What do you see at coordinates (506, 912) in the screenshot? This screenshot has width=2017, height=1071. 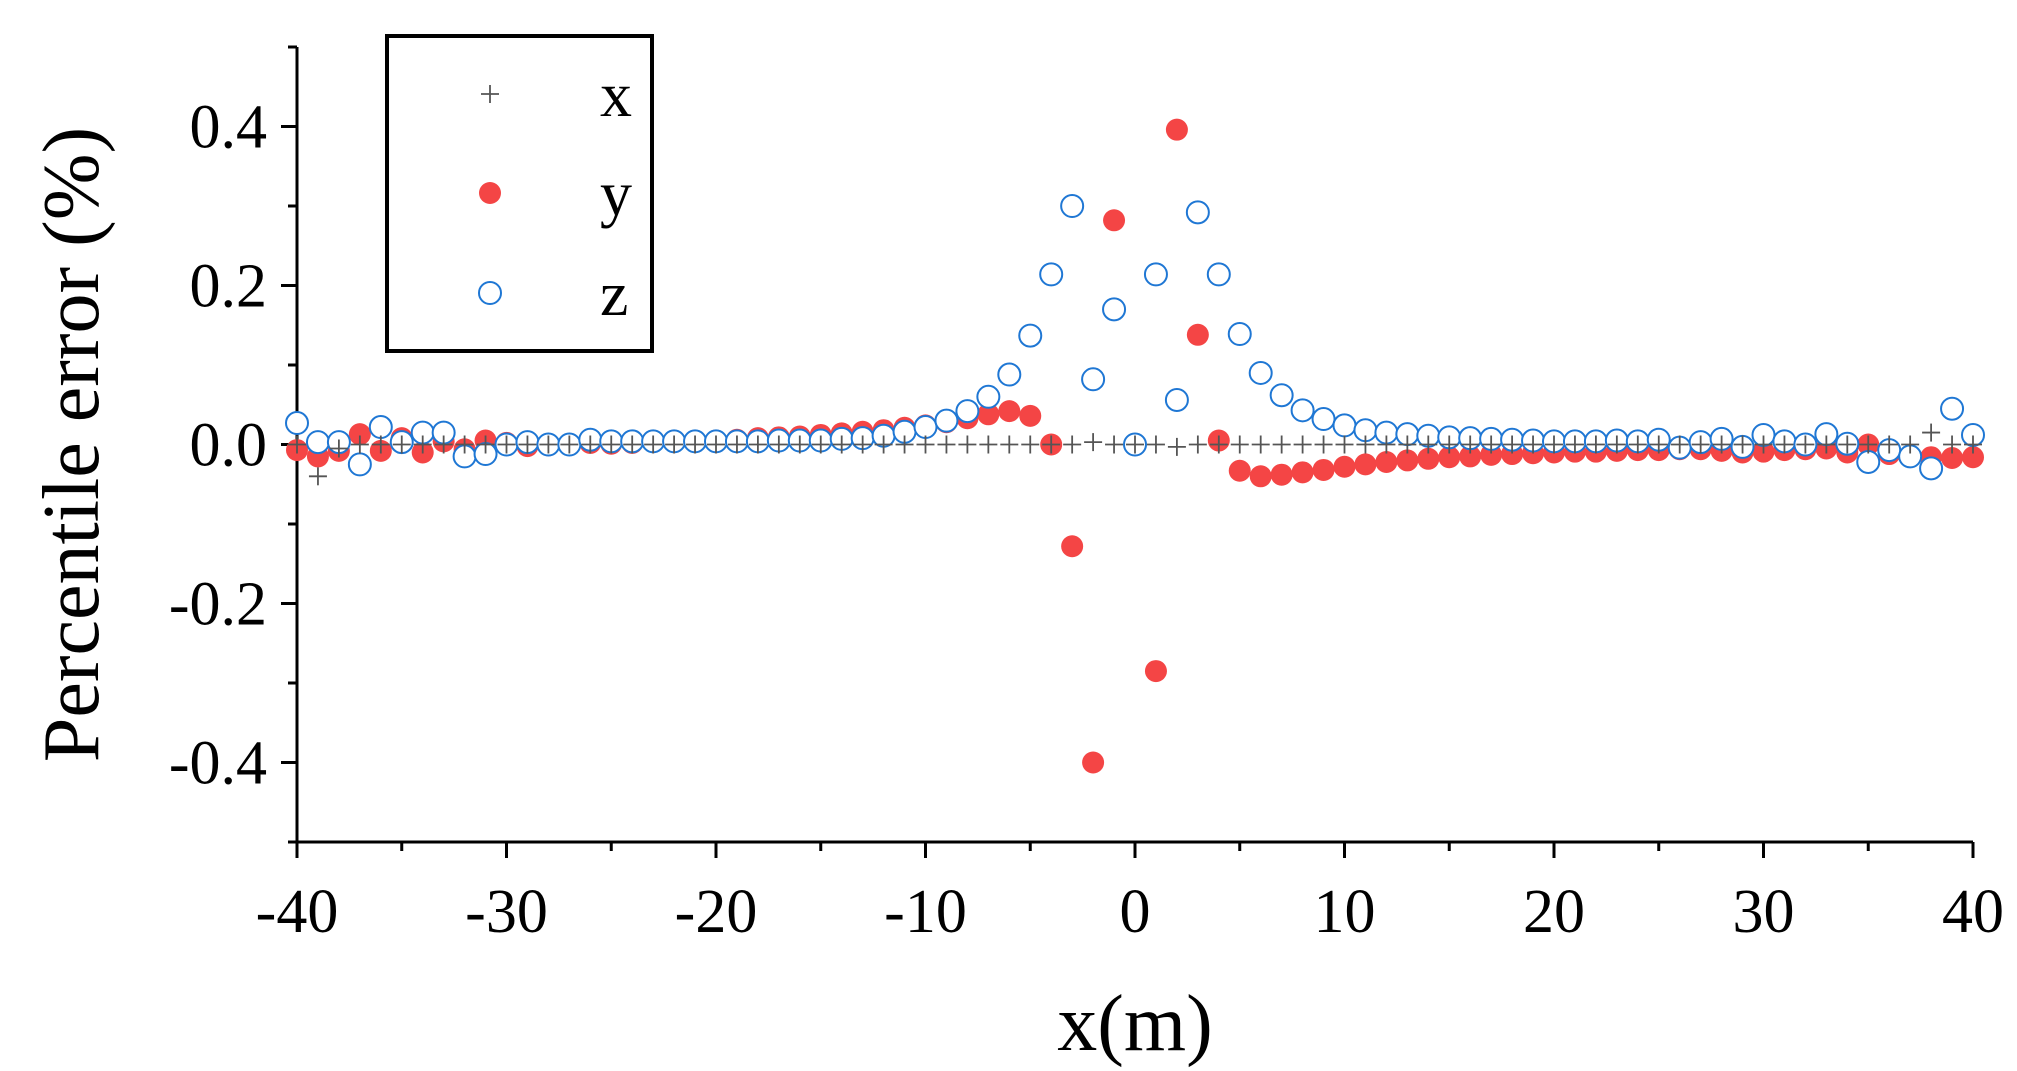 I see `x-tick-label: -30` at bounding box center [506, 912].